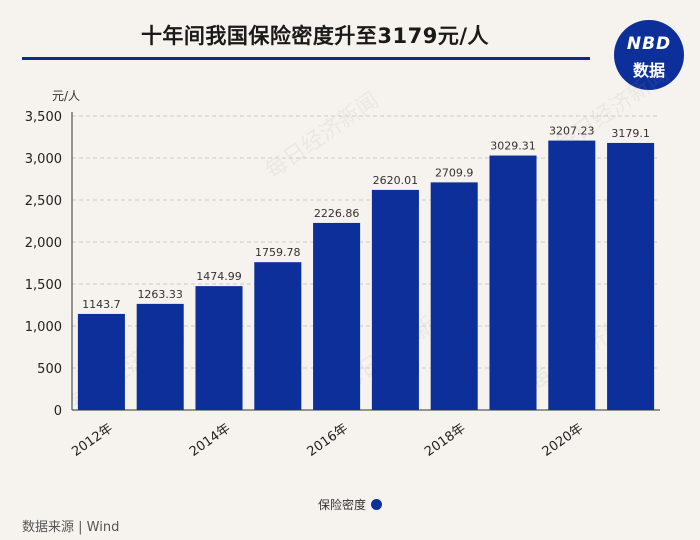  I want to click on legend-label: 保险密度, so click(341, 505).